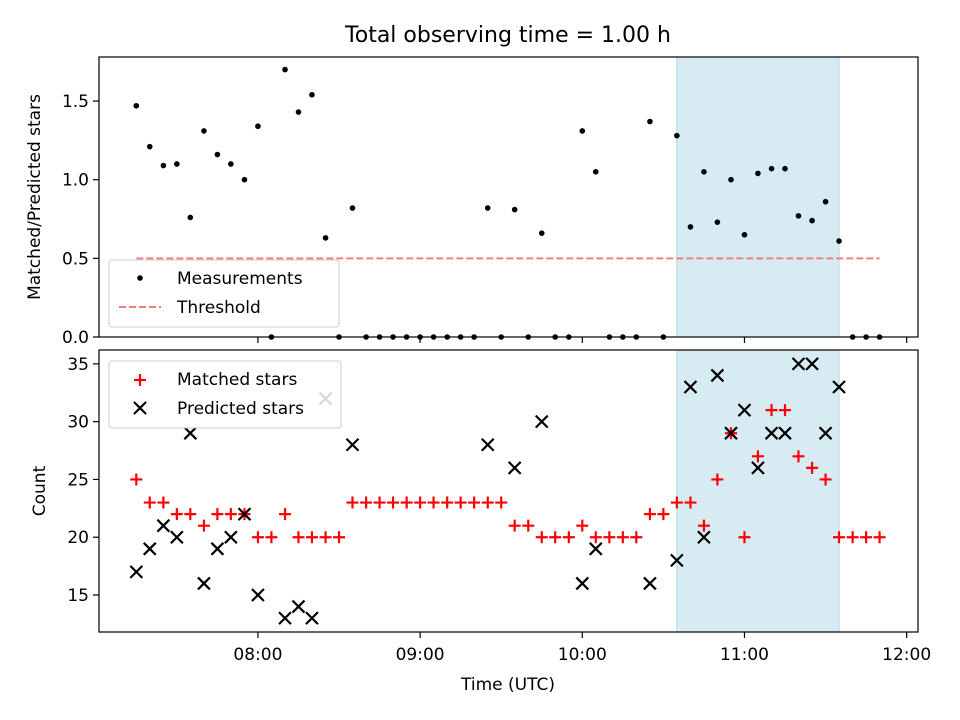 Image resolution: width=960 pixels, height=720 pixels. I want to click on x-axis-label: Time (UTC), so click(507, 685).